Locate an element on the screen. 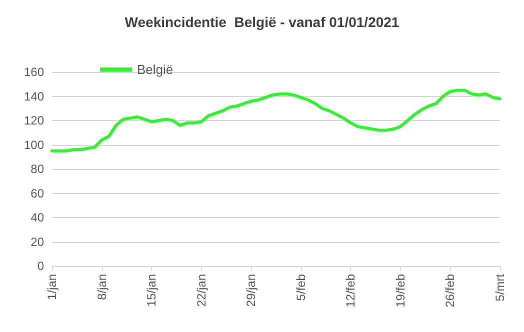 The width and height of the screenshot is (524, 332). x-tick-label: 8/jan is located at coordinates (101, 287).